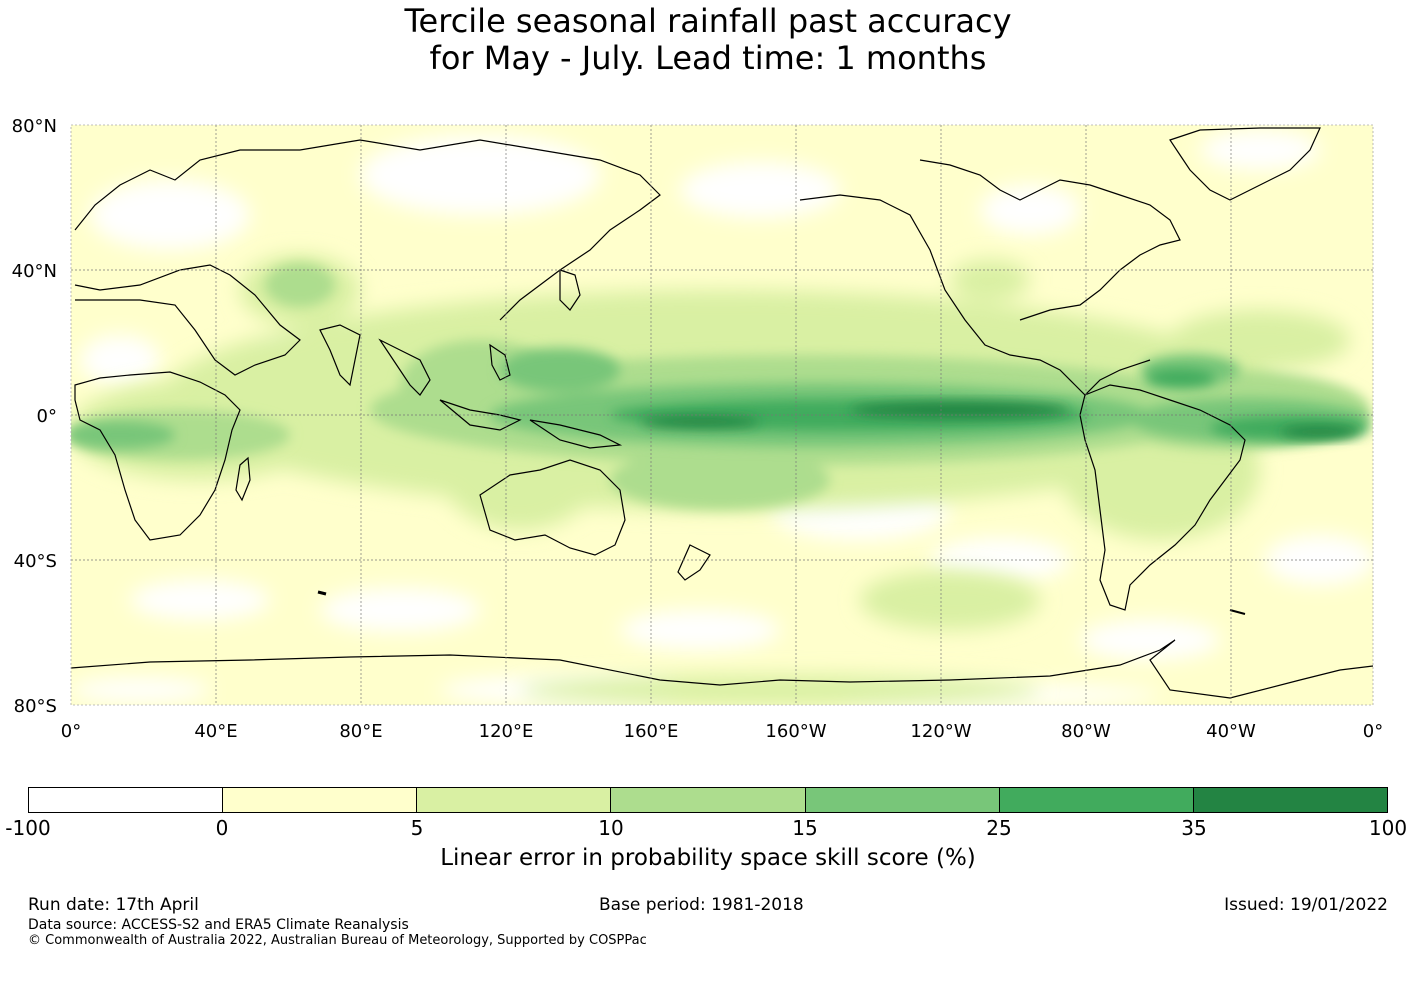  What do you see at coordinates (47, 416) in the screenshot?
I see `lat-label: 0°` at bounding box center [47, 416].